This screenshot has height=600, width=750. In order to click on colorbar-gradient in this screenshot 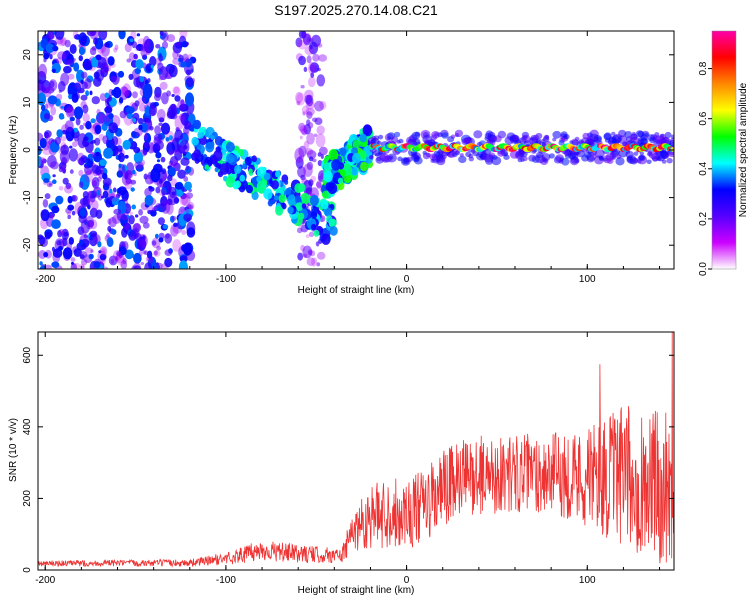, I will do `click(724, 150)`.